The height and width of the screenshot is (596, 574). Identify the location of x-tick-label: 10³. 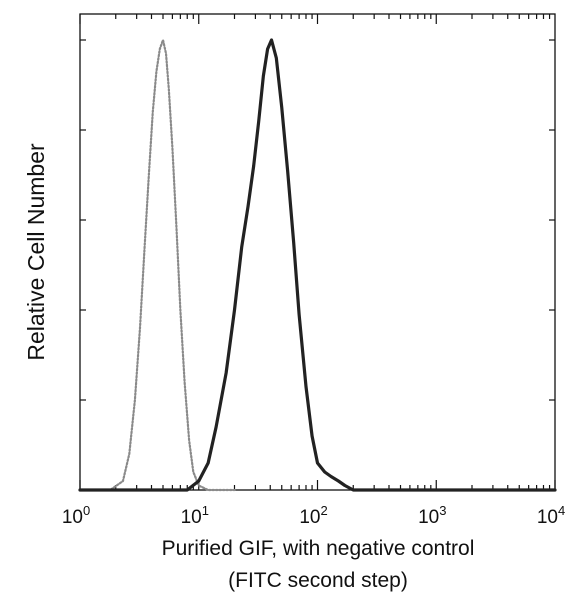
(432, 515).